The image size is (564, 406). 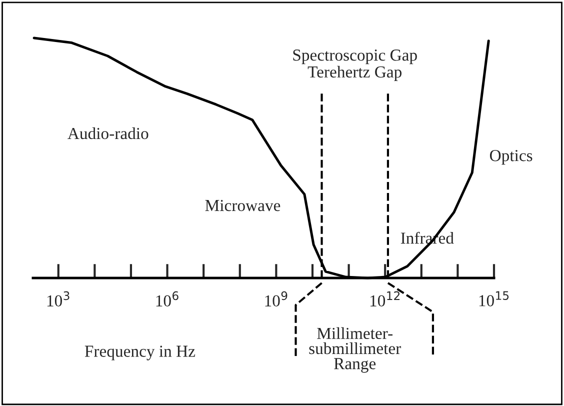 I want to click on annotation: Audio-radio, so click(x=108, y=133).